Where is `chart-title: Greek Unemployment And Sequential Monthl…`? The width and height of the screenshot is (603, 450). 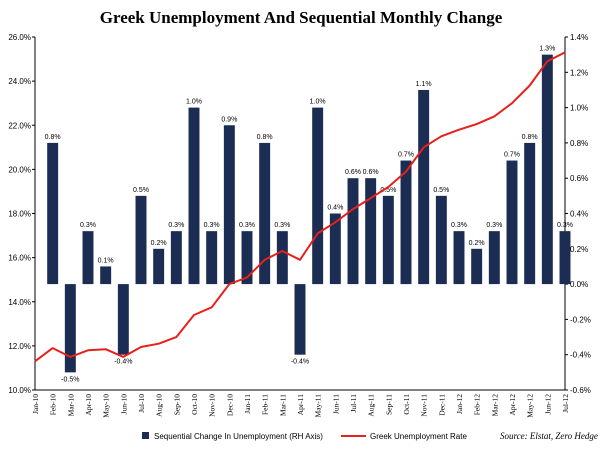 chart-title: Greek Unemployment And Sequential Monthl… is located at coordinates (301, 17).